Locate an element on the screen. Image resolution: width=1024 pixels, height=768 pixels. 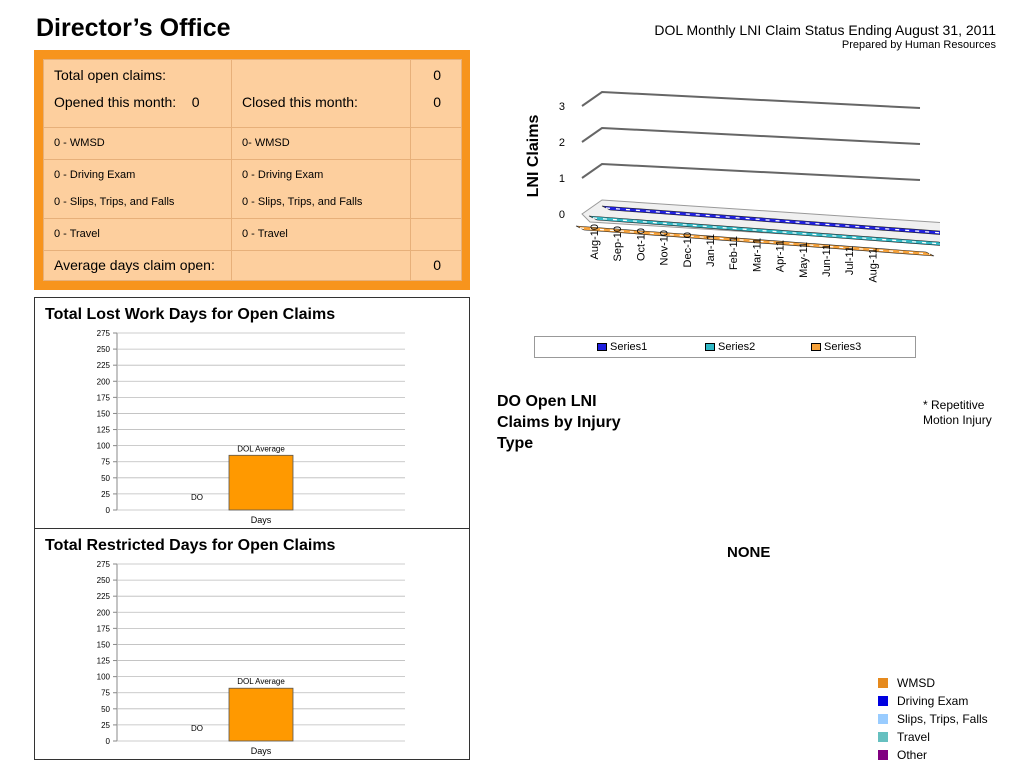
legend-item-series3: Series3 is located at coordinates (836, 347).